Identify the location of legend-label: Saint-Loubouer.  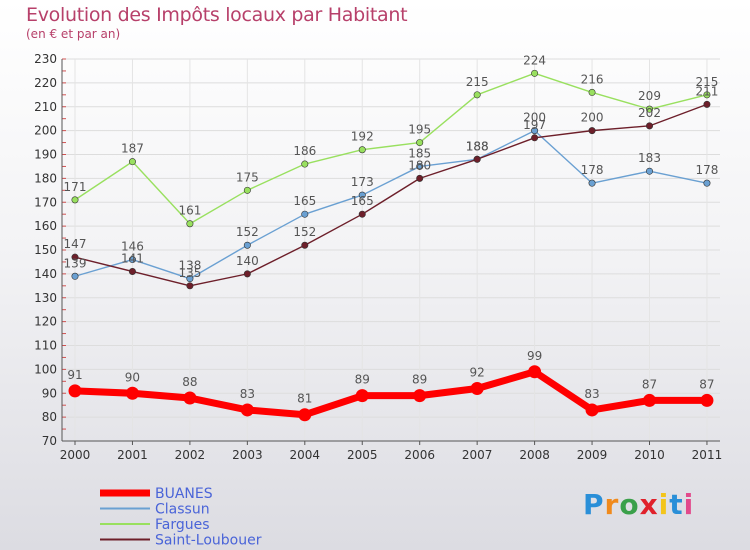
(208, 541).